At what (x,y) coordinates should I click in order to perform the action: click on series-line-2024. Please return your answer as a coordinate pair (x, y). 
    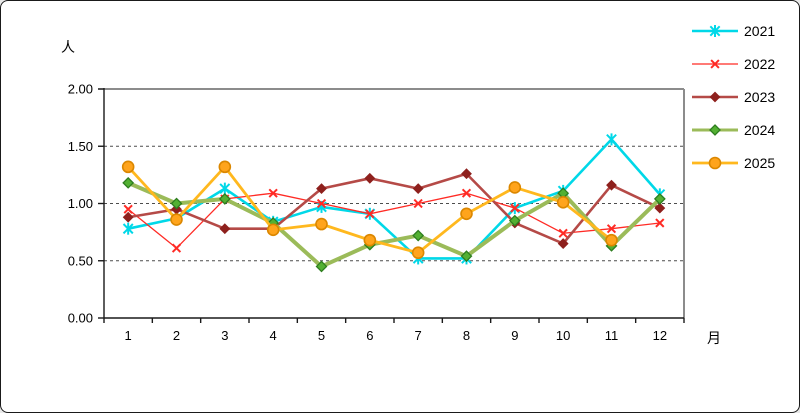
    Looking at the image, I should click on (394, 224).